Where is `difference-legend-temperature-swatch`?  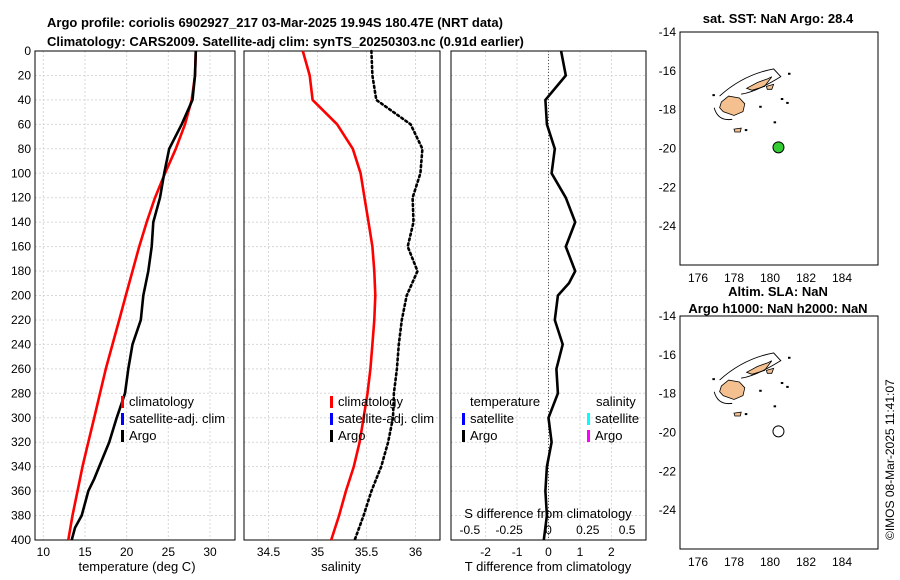 difference-legend-temperature-swatch is located at coordinates (463, 419).